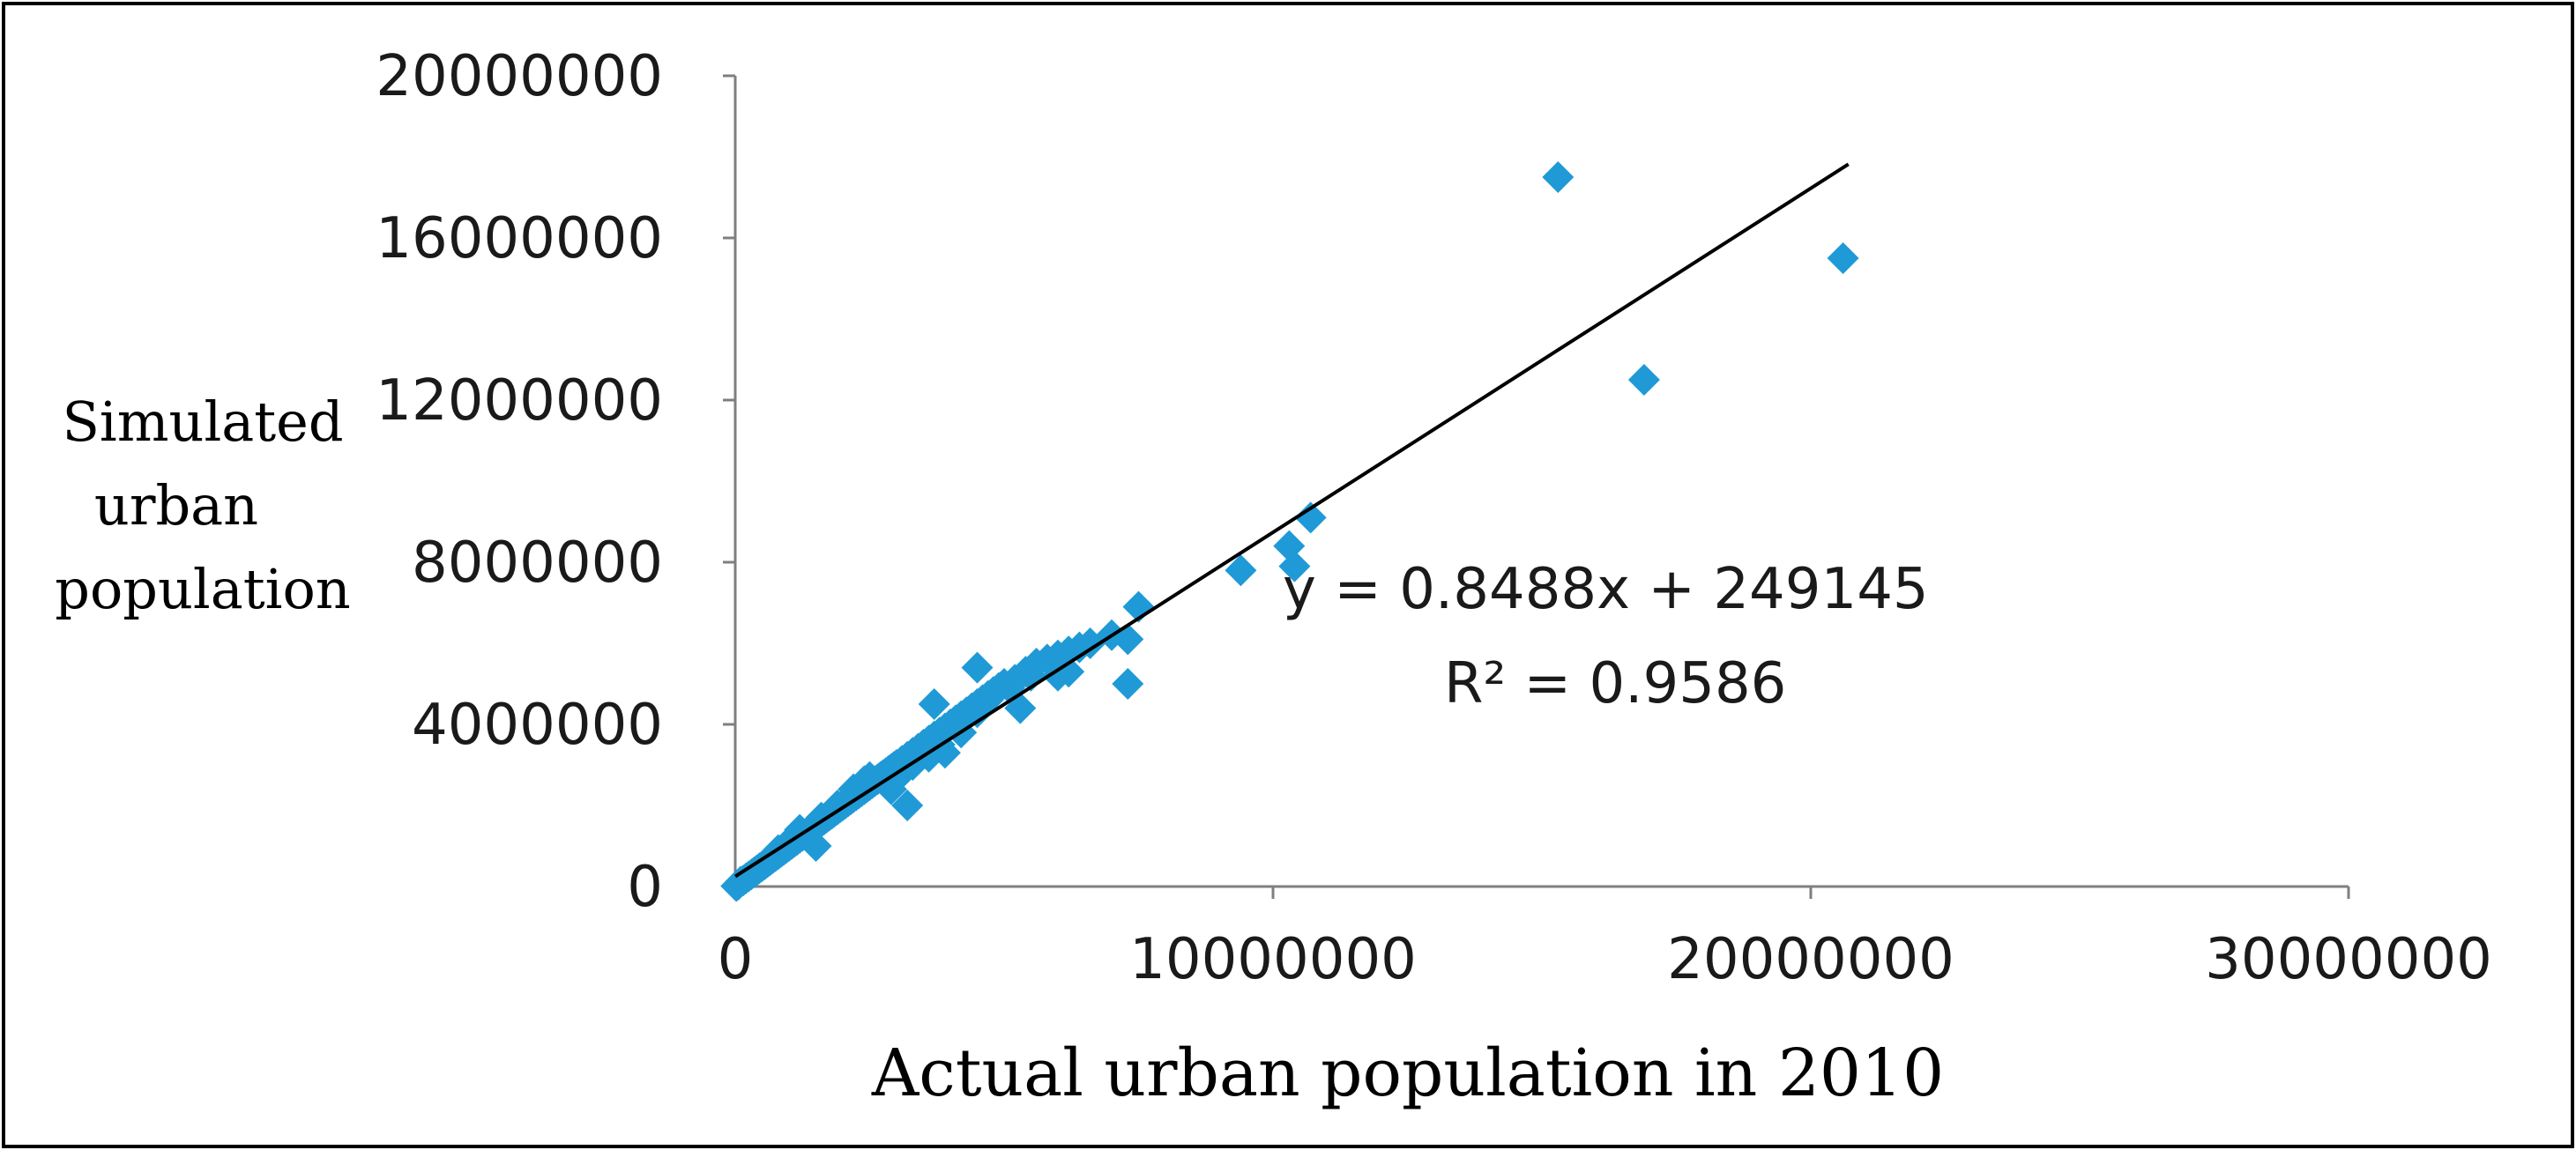 Image resolution: width=2576 pixels, height=1150 pixels. Describe the element at coordinates (1615, 683) in the screenshot. I see `trendline-r-squared: R² = 0.9586` at that location.